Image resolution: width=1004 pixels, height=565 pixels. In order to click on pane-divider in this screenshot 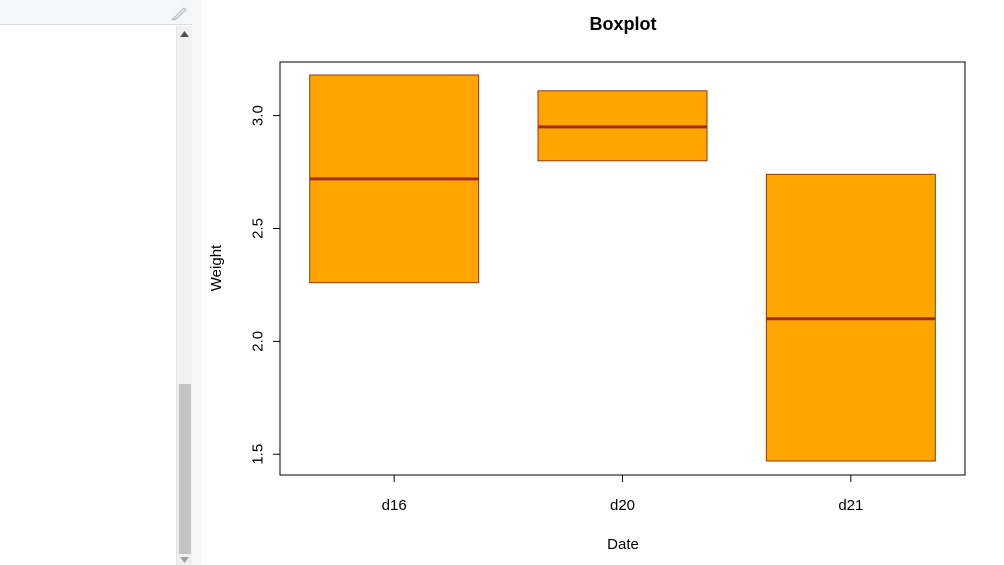, I will do `click(197, 282)`.